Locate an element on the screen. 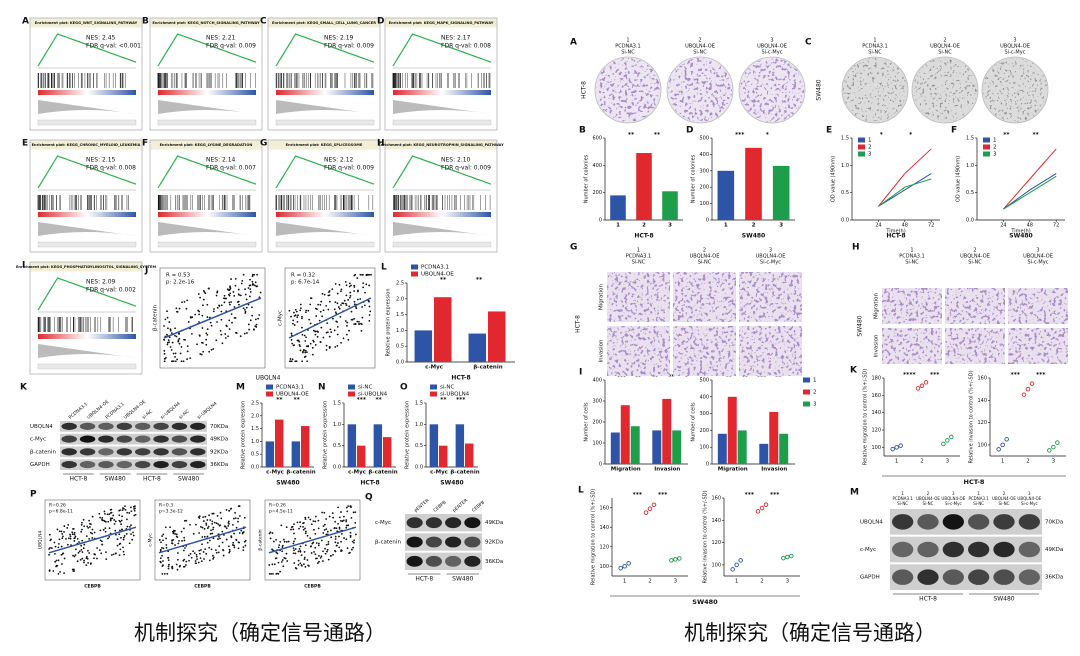 The width and height of the screenshot is (1080, 656). x-tick-label: 1 is located at coordinates (618, 226).